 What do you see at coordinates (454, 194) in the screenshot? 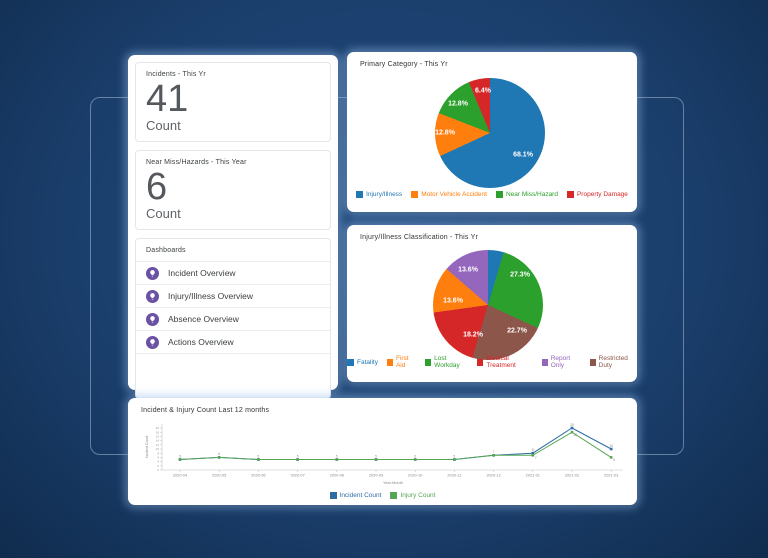
I see `legend-label: Motor Vehicle Accident` at bounding box center [454, 194].